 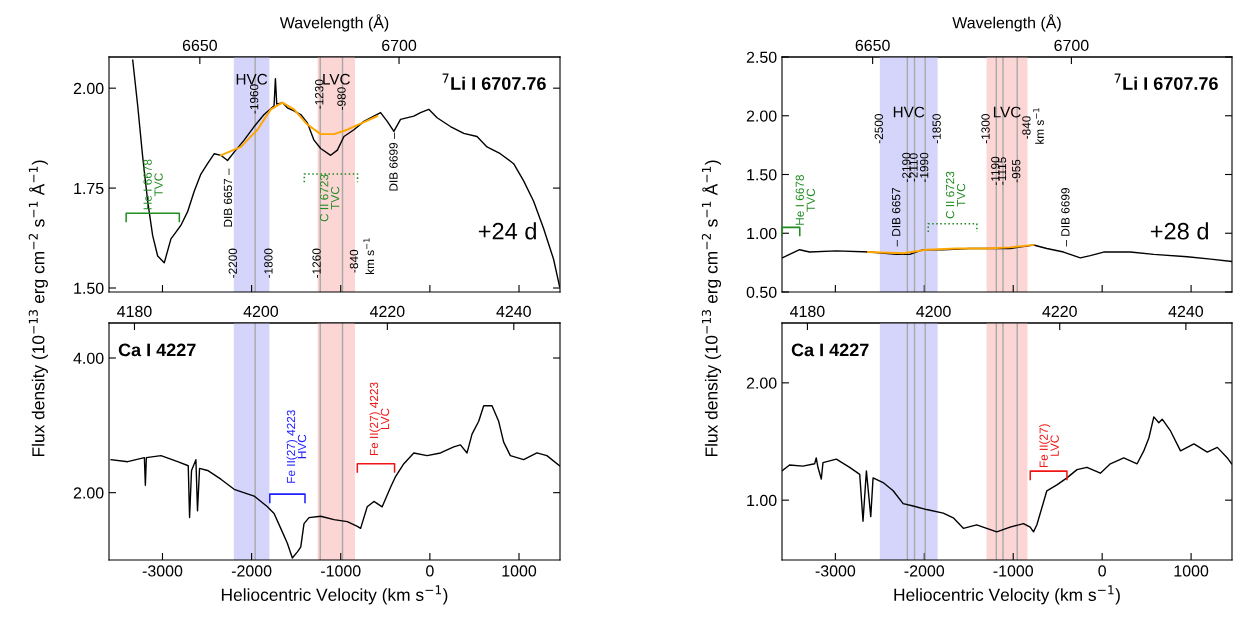 What do you see at coordinates (878, 129) in the screenshot?
I see `annotation: -2500` at bounding box center [878, 129].